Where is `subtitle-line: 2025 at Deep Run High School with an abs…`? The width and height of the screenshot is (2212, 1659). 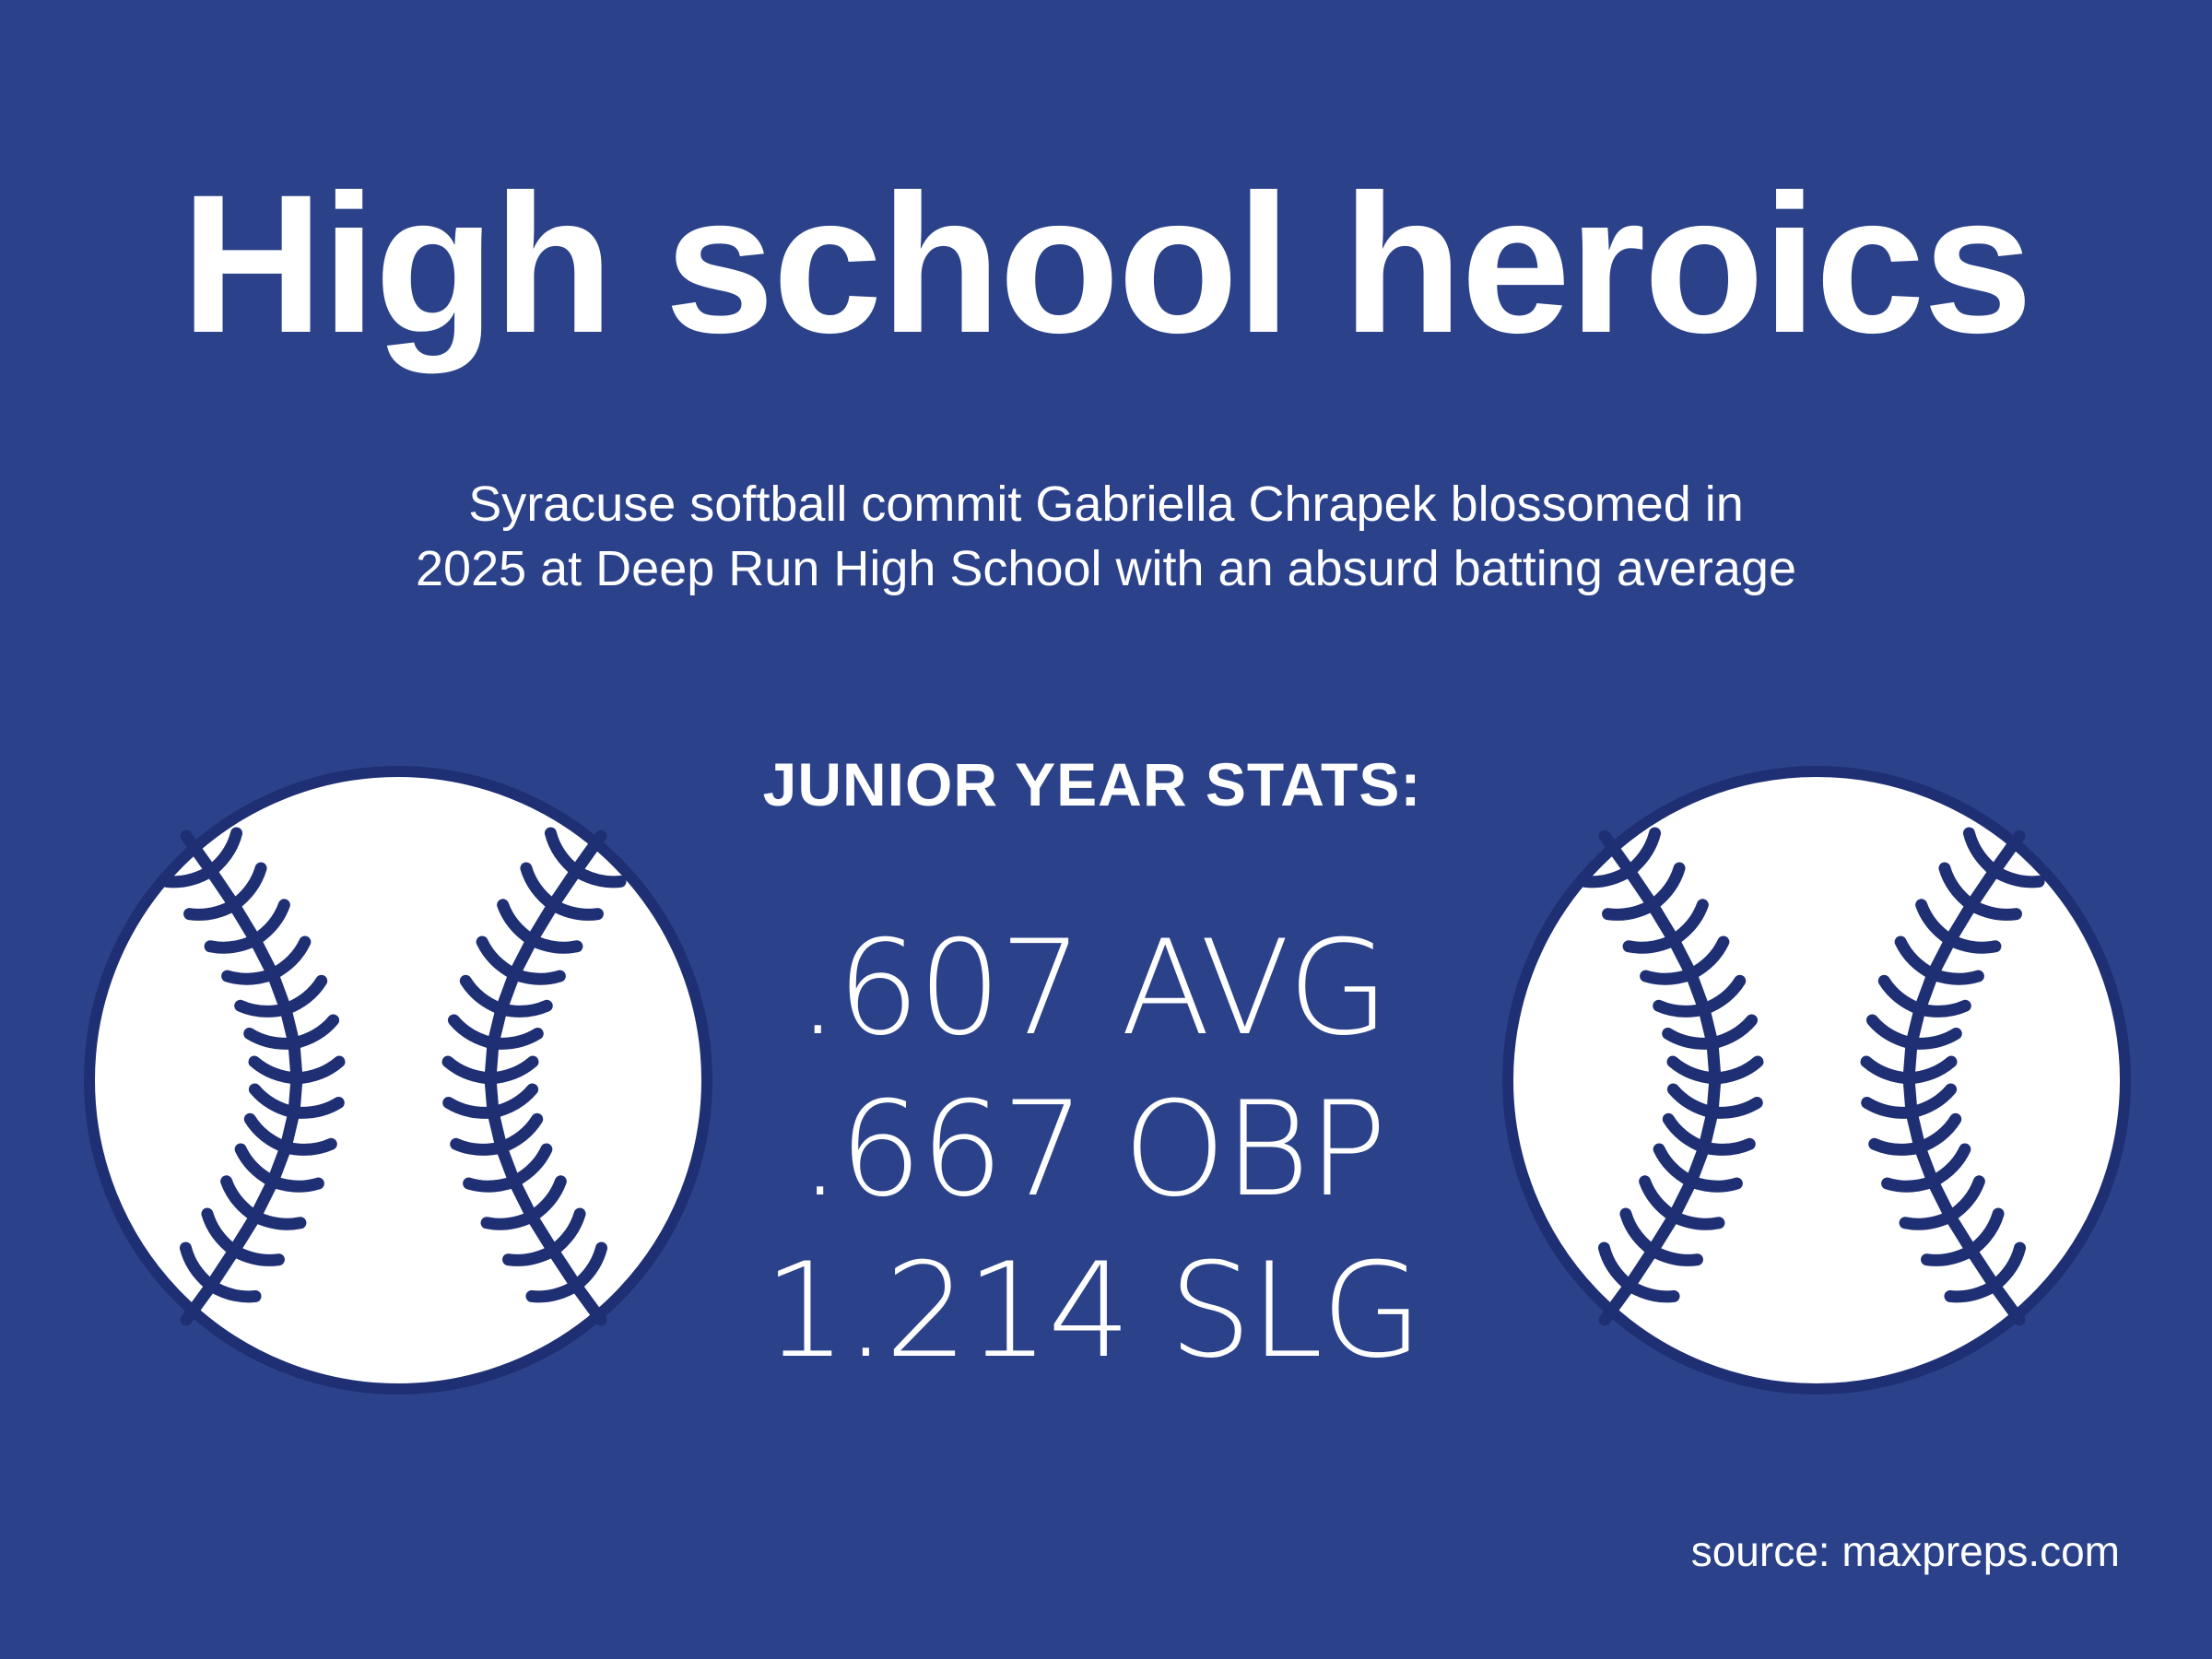
subtitle-line: 2025 at Deep Run High School with an abs… is located at coordinates (1106, 568).